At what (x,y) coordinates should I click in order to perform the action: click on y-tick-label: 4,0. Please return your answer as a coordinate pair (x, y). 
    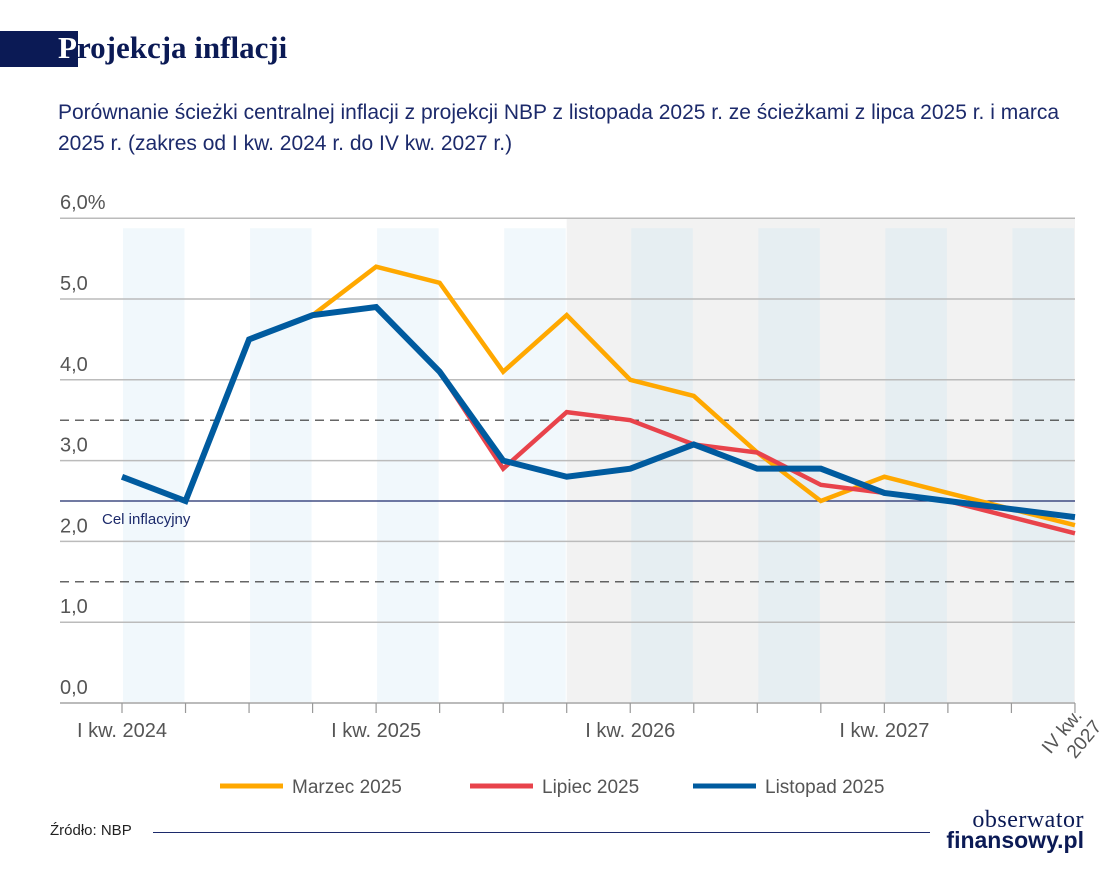
    Looking at the image, I should click on (74, 365).